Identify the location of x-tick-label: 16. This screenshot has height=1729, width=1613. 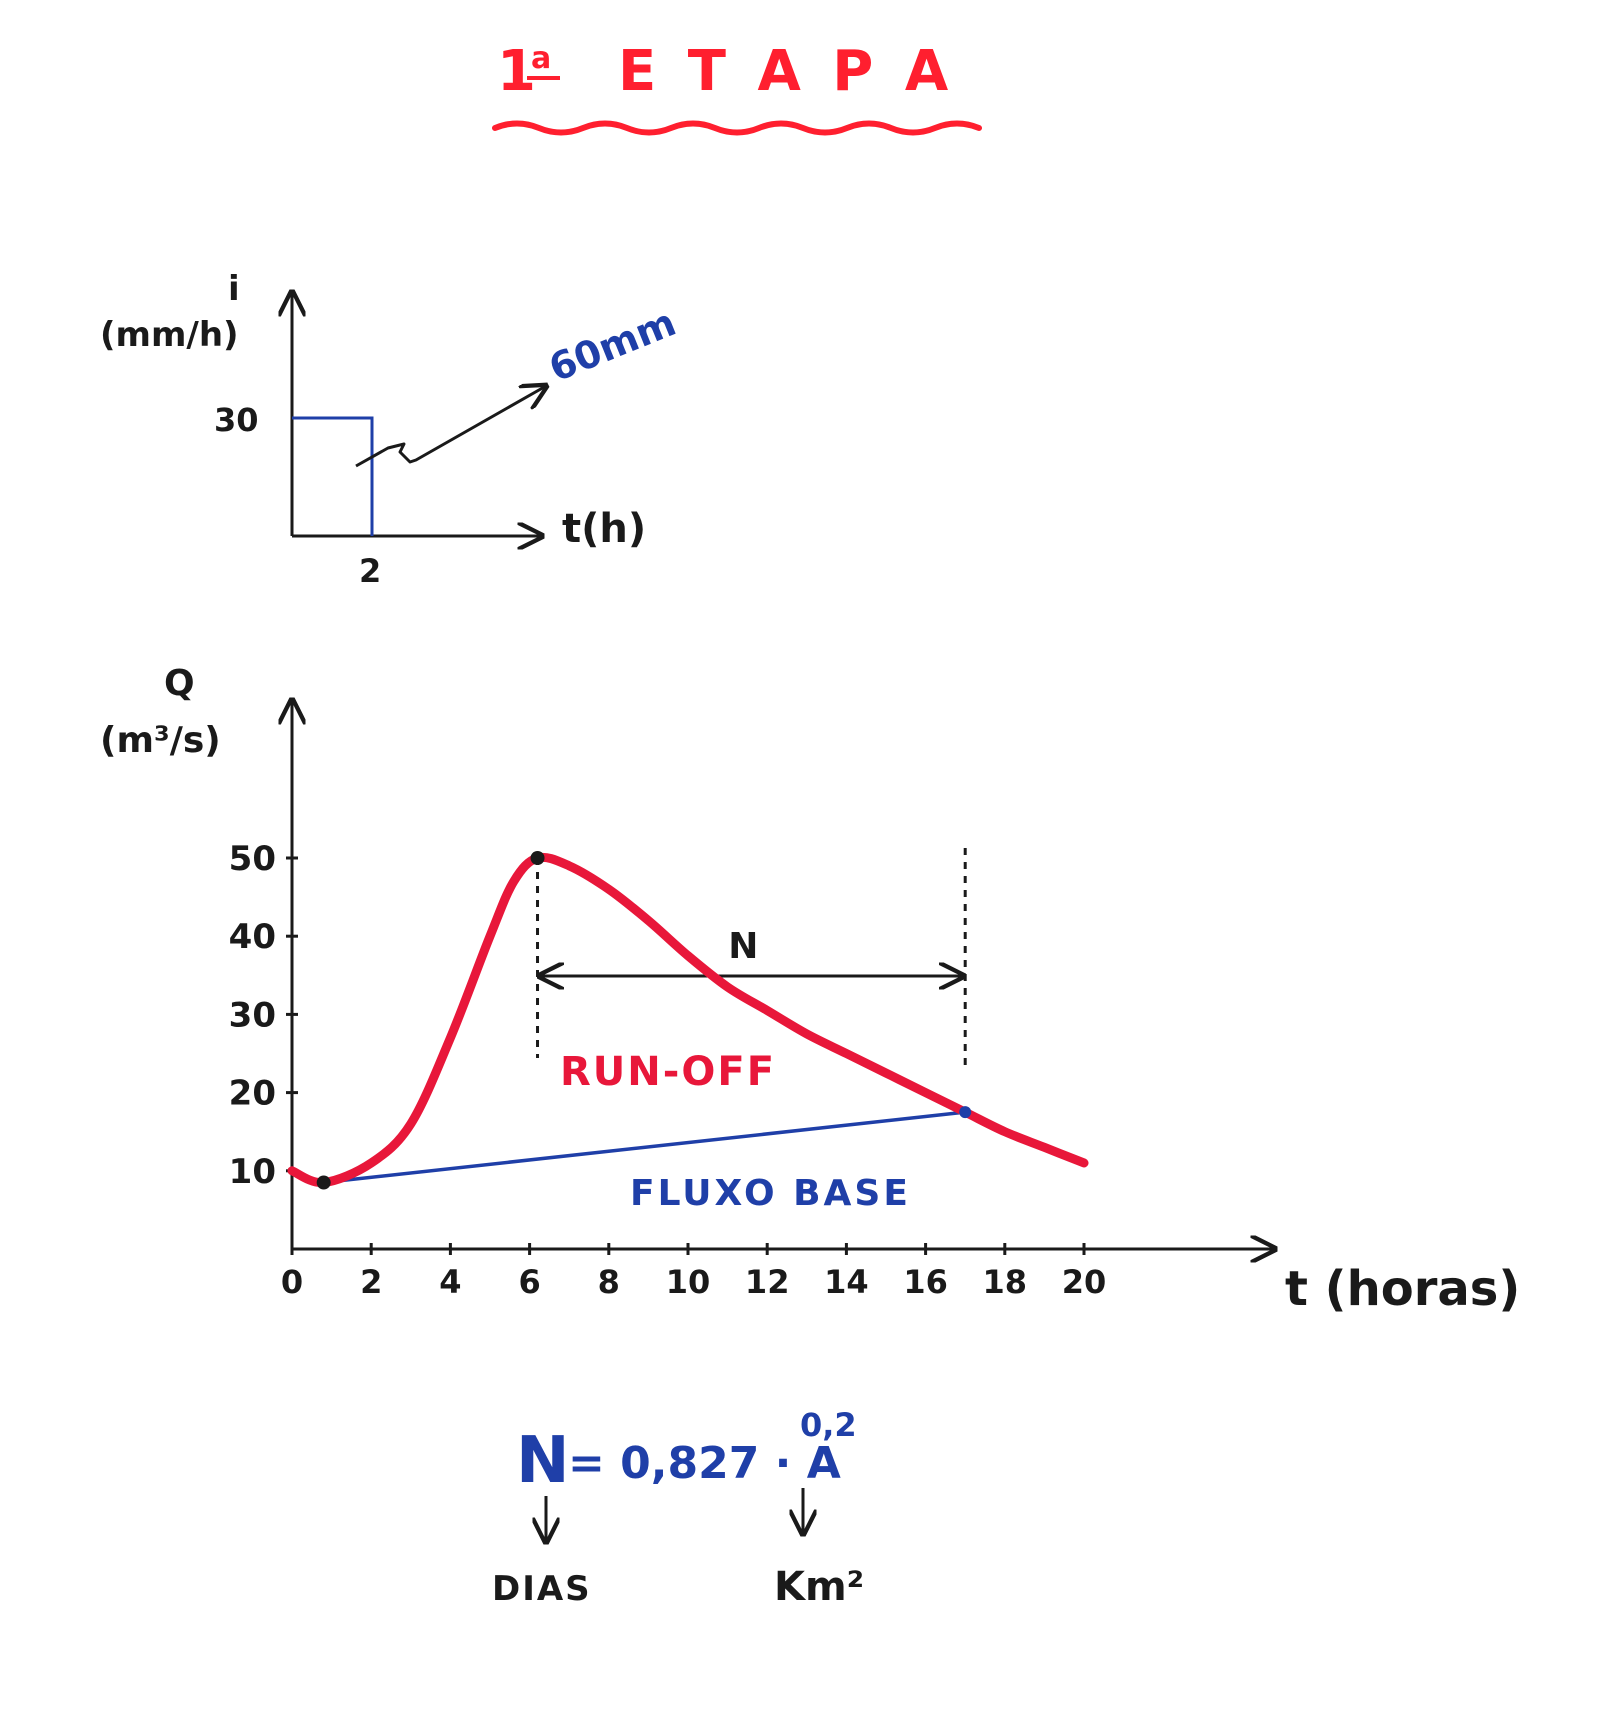
(925, 1282).